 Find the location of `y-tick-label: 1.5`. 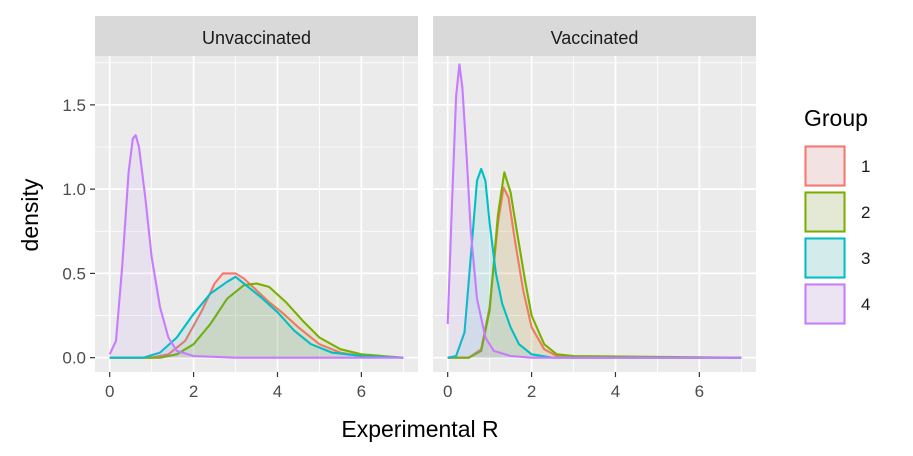

y-tick-label: 1.5 is located at coordinates (74, 105).